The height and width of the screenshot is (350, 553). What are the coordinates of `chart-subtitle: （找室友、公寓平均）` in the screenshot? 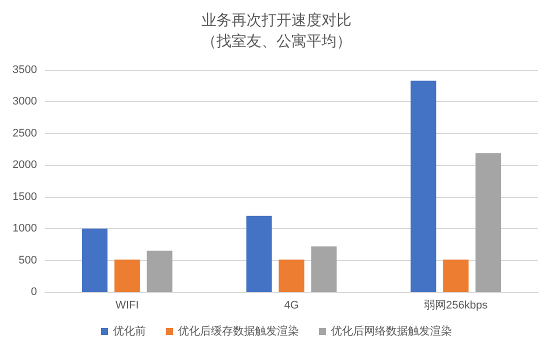 It's located at (277, 41).